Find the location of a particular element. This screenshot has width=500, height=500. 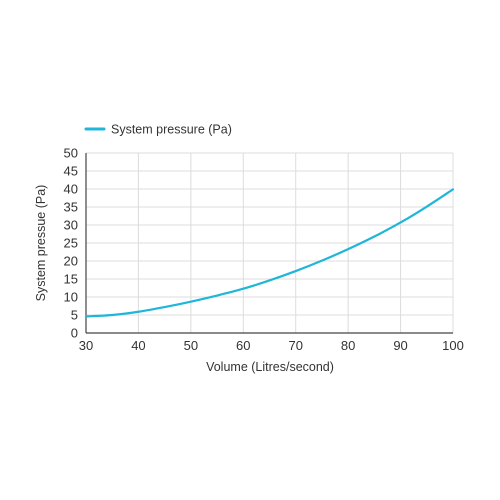

y-tick-label-10: 50 is located at coordinates (71, 153).